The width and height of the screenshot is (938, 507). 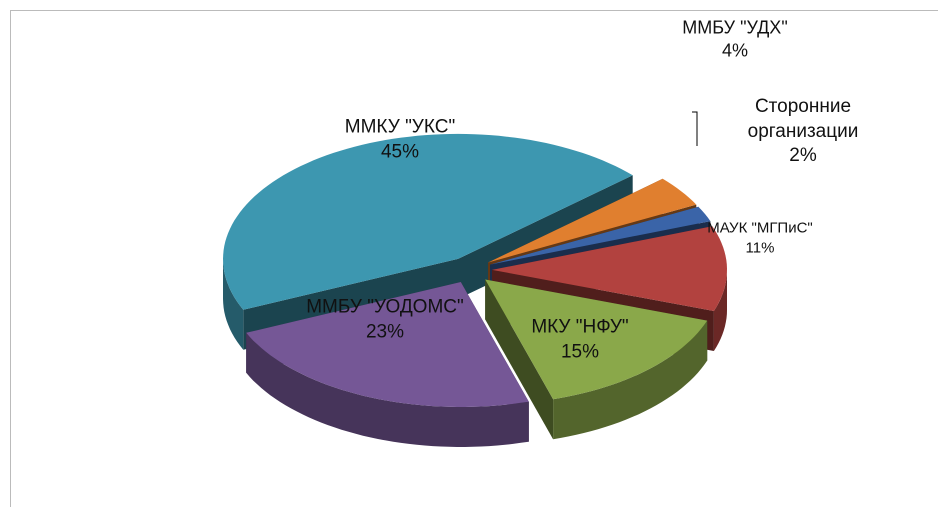 What do you see at coordinates (734, 51) in the screenshot?
I see `value-label: 4%` at bounding box center [734, 51].